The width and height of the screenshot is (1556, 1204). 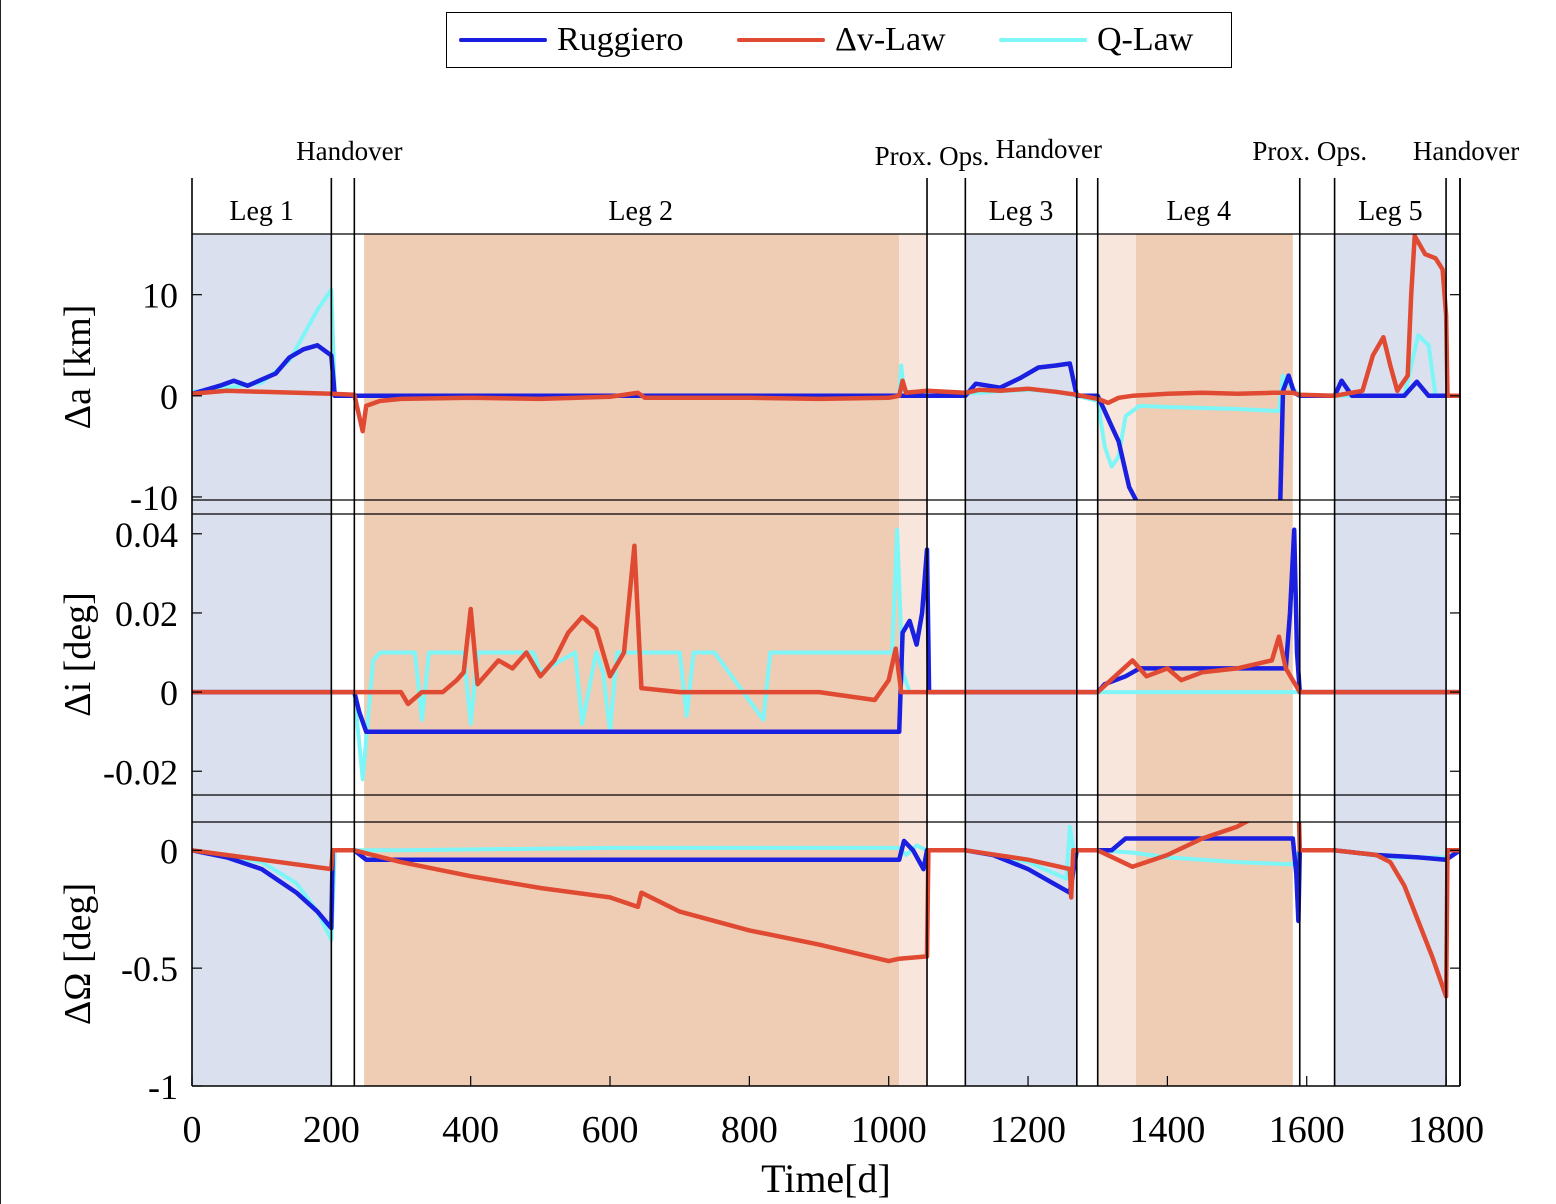 I want to click on legend-entry-ruggiero: Ruggiero, so click(x=571, y=40).